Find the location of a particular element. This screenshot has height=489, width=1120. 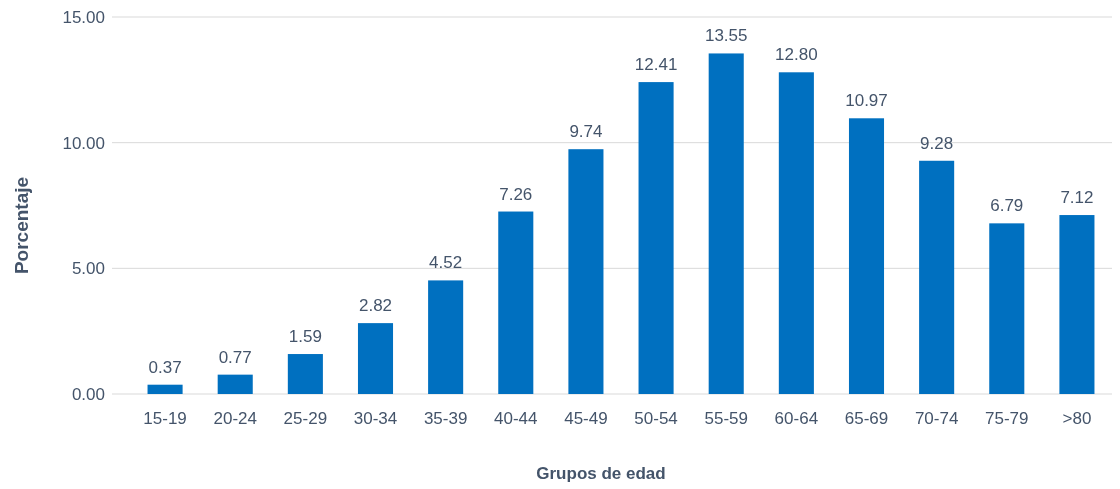

x-tick-label: 70-74 is located at coordinates (936, 418).